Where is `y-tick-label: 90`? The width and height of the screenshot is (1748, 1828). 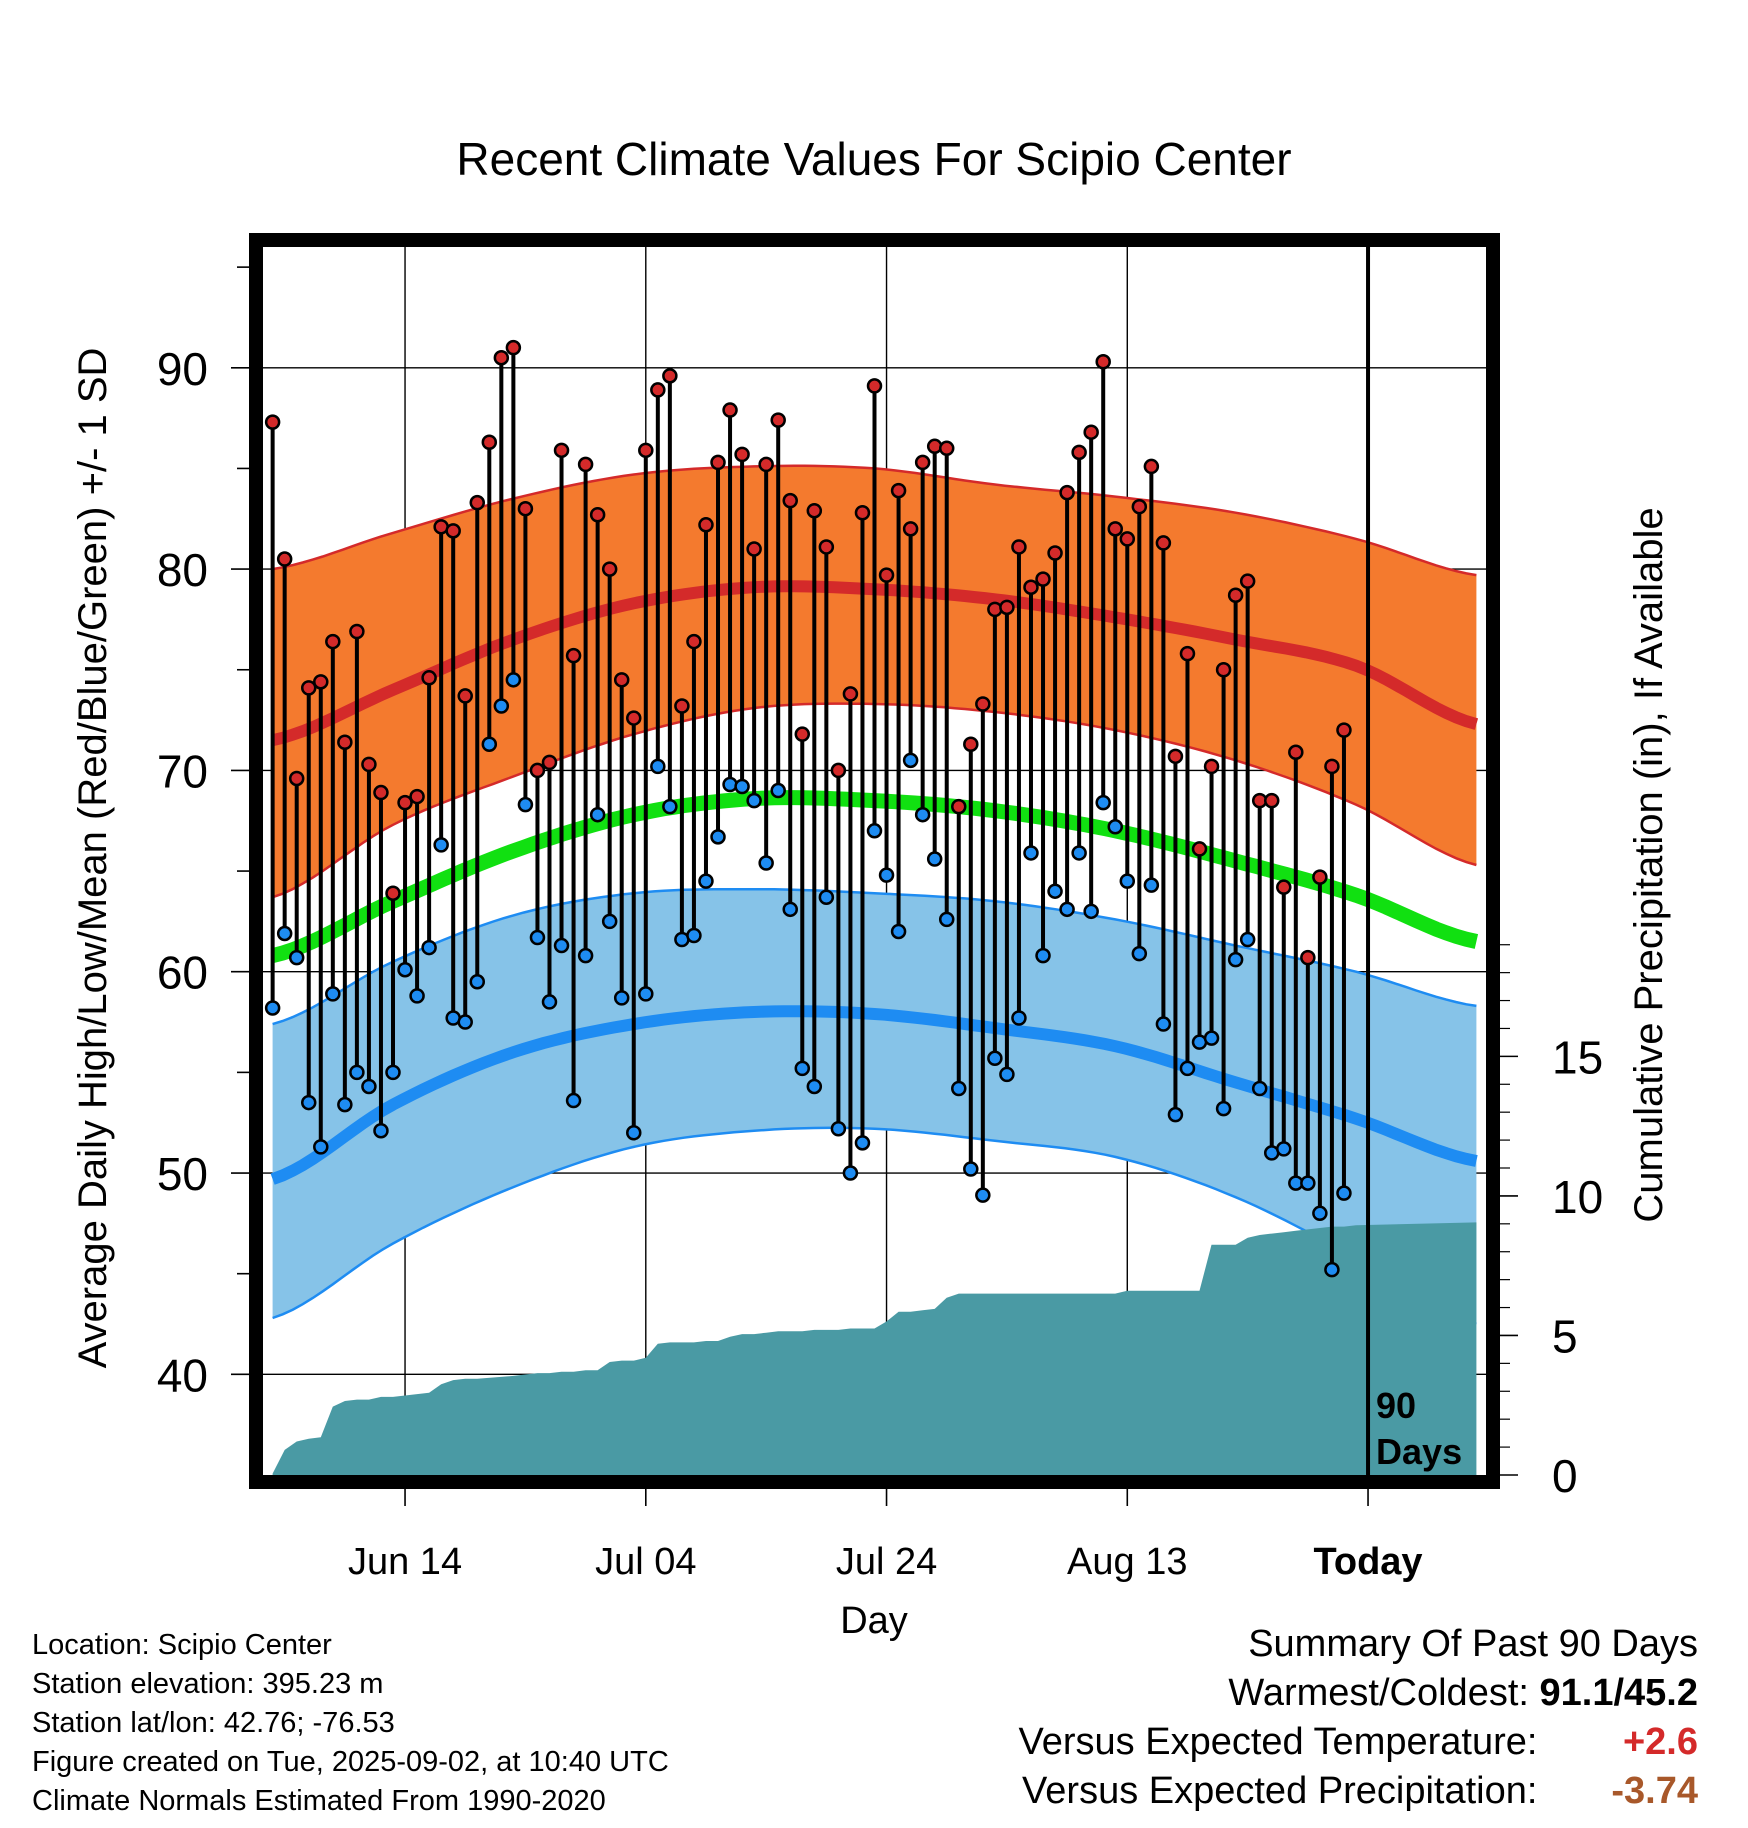
y-tick-label: 90 is located at coordinates (182, 369).